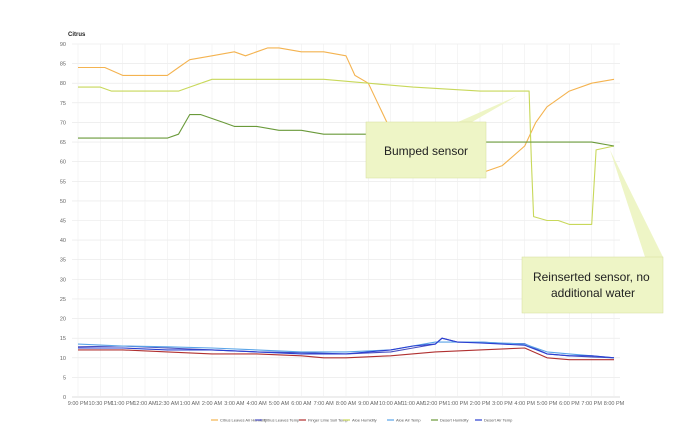 This screenshot has height=441, width=690. What do you see at coordinates (77, 35) in the screenshot?
I see `chart-title: Citrus` at bounding box center [77, 35].